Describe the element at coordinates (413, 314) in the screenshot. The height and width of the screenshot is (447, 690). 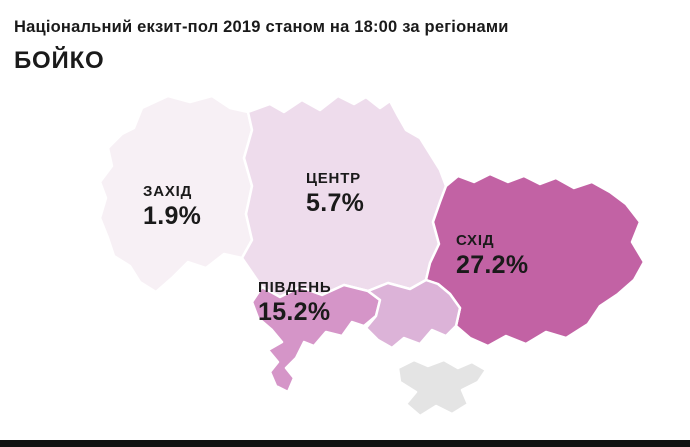
I see `map-region-south-secondary` at that location.